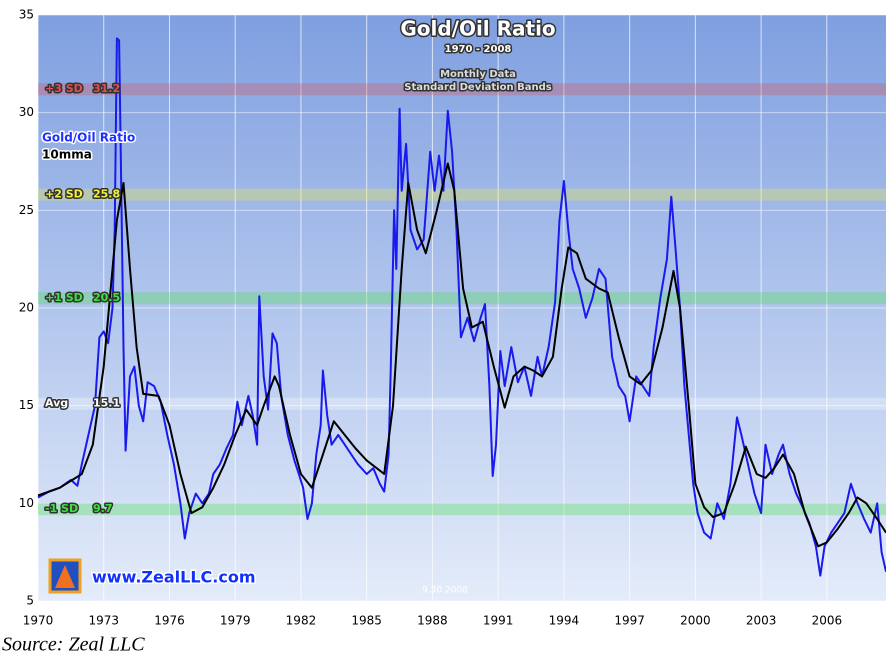  What do you see at coordinates (498, 621) in the screenshot?
I see `x-tick-label: 1991` at bounding box center [498, 621].